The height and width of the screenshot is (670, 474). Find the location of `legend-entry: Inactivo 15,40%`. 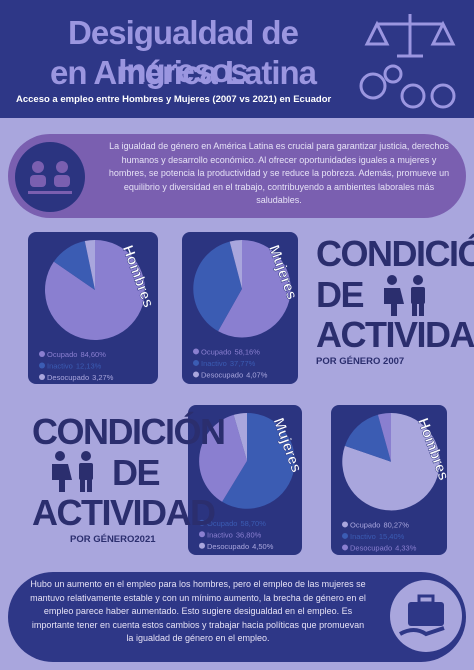

legend-entry: Inactivo 15,40% is located at coordinates (377, 536).